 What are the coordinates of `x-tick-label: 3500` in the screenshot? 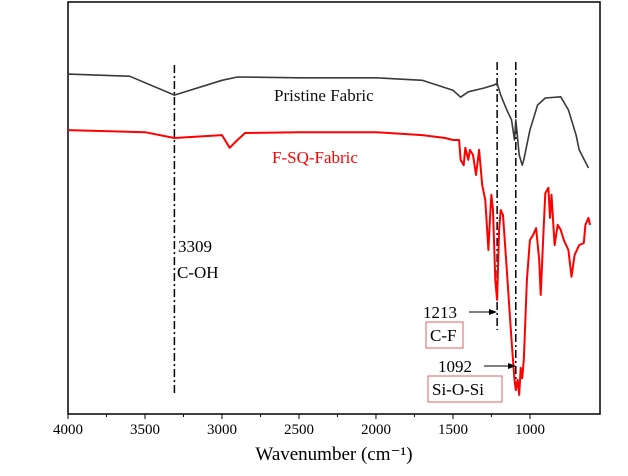 It's located at (145, 430).